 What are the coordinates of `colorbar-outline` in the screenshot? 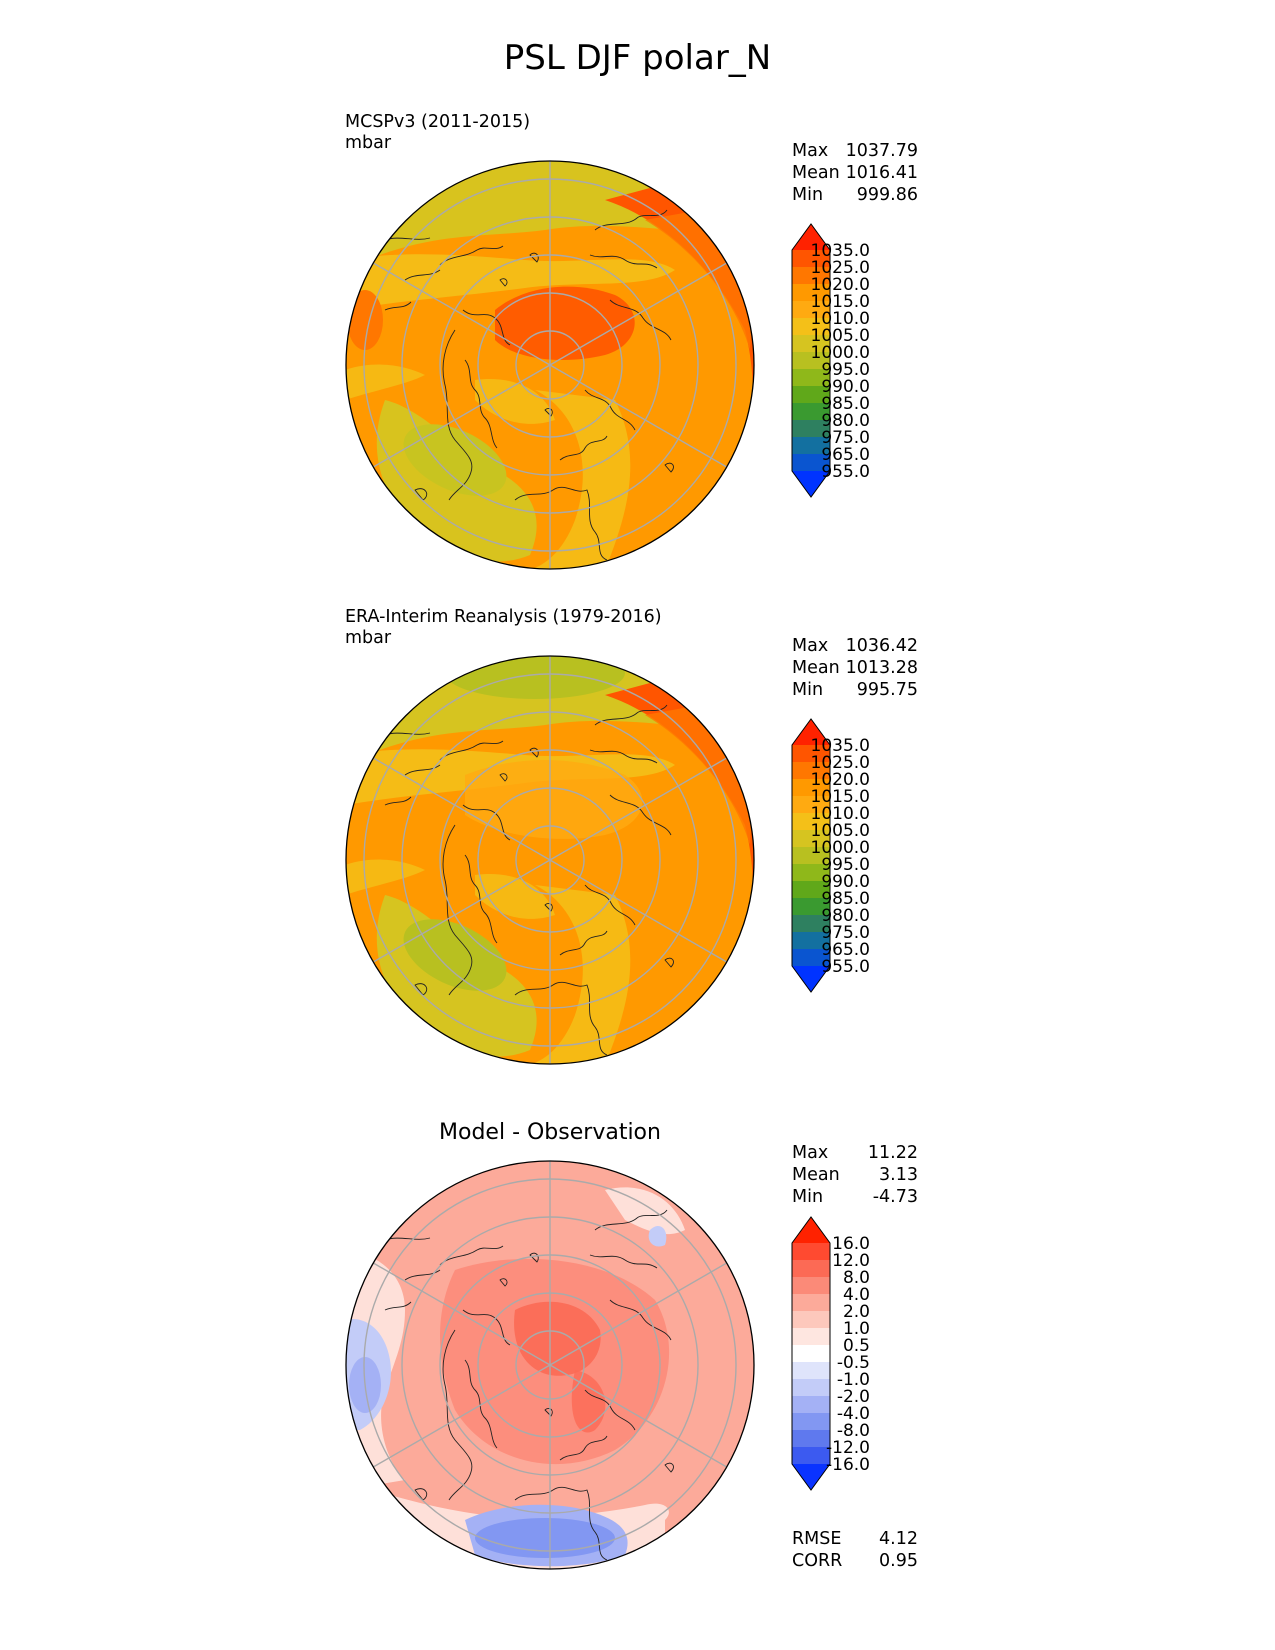 It's located at (811, 1353).